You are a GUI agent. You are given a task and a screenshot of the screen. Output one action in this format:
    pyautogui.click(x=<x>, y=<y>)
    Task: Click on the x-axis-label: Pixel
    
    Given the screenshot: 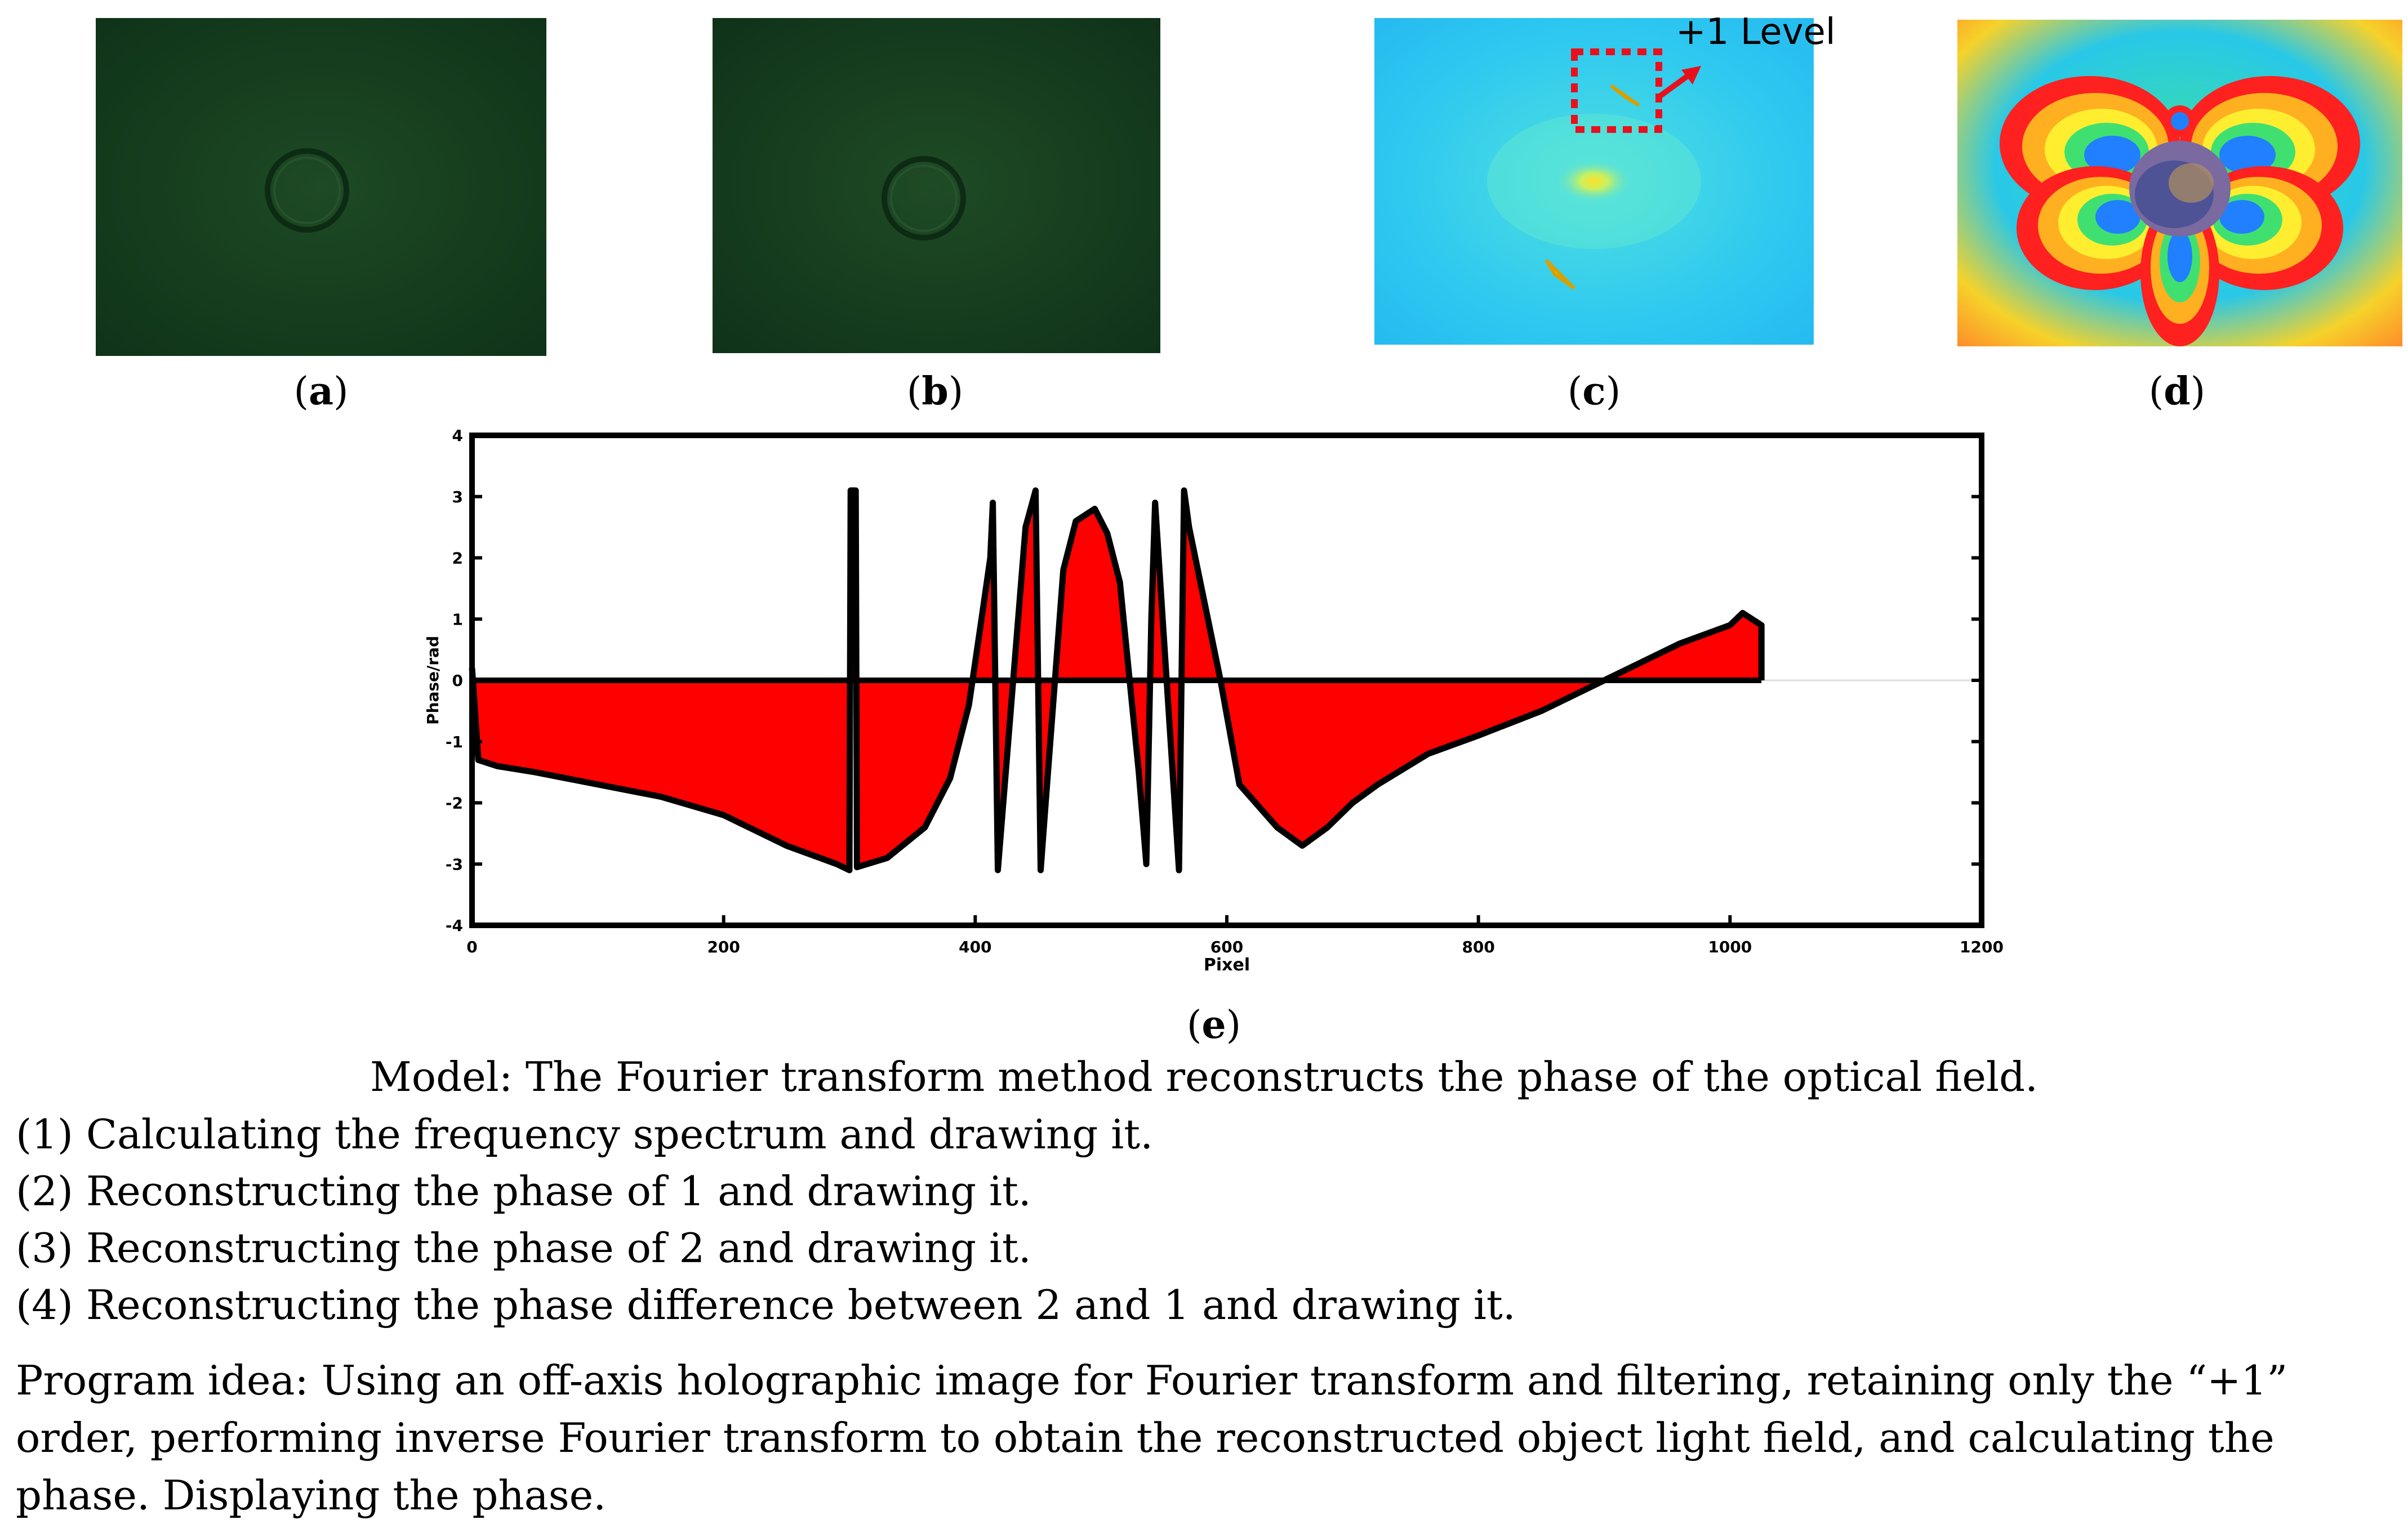 What is the action you would take?
    pyautogui.click(x=1227, y=965)
    